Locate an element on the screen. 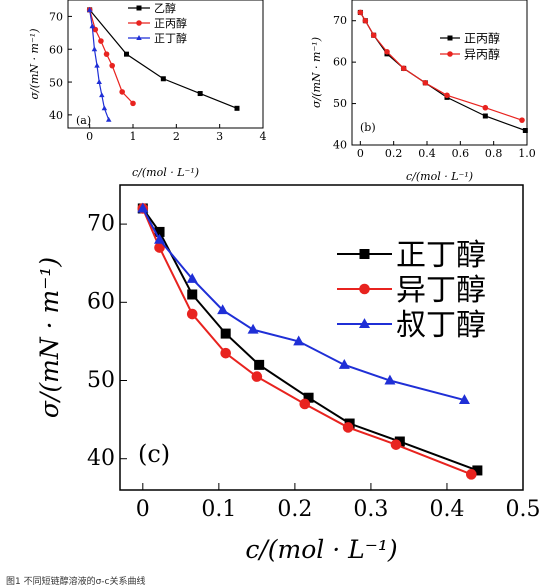 This screenshot has width=542, height=588. series-line is located at coordinates (99, 65).